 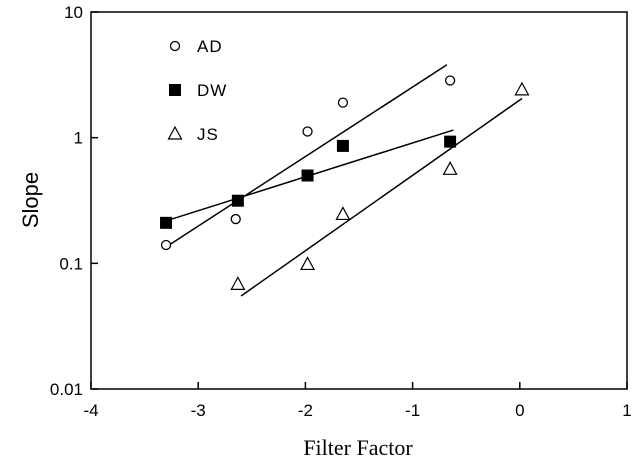 I want to click on legend-marker-ad, so click(x=175, y=46).